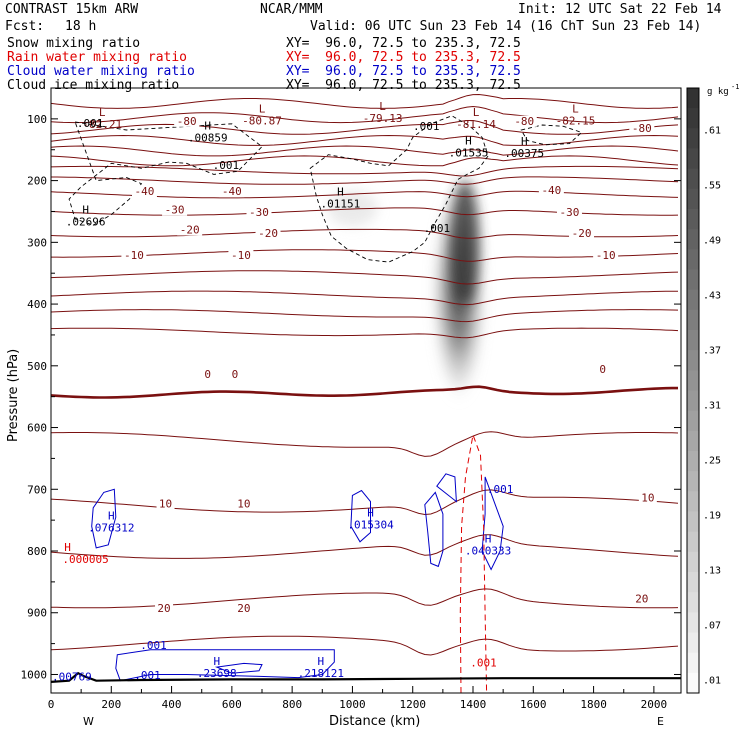 This screenshot has height=740, width=740. What do you see at coordinates (551, 135) in the screenshot?
I see `cloud-ice-contour` at bounding box center [551, 135].